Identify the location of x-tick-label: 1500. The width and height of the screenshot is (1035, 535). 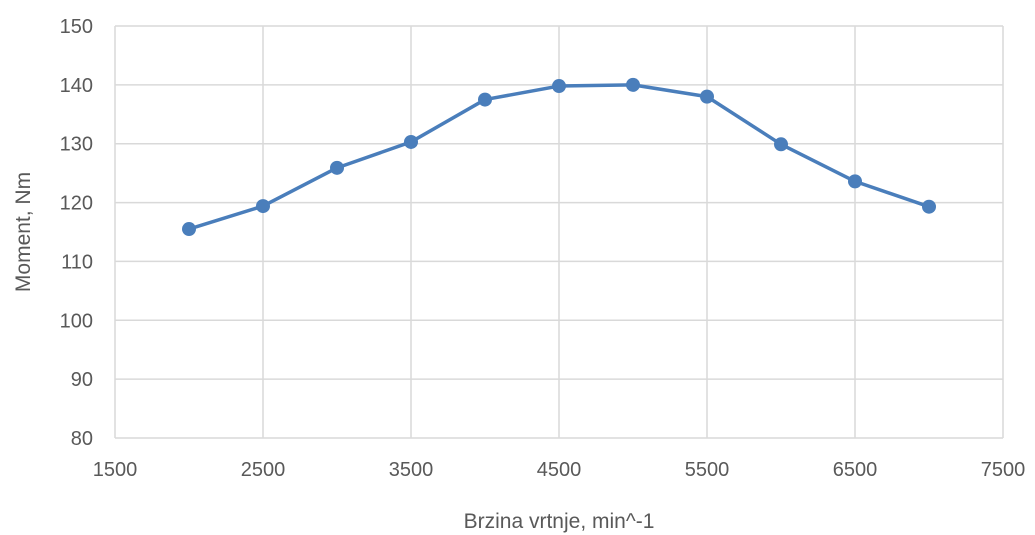
(115, 470).